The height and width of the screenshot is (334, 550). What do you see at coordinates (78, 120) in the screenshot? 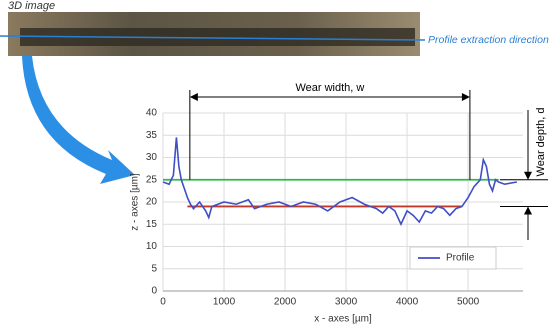
I see `arrow` at bounding box center [78, 120].